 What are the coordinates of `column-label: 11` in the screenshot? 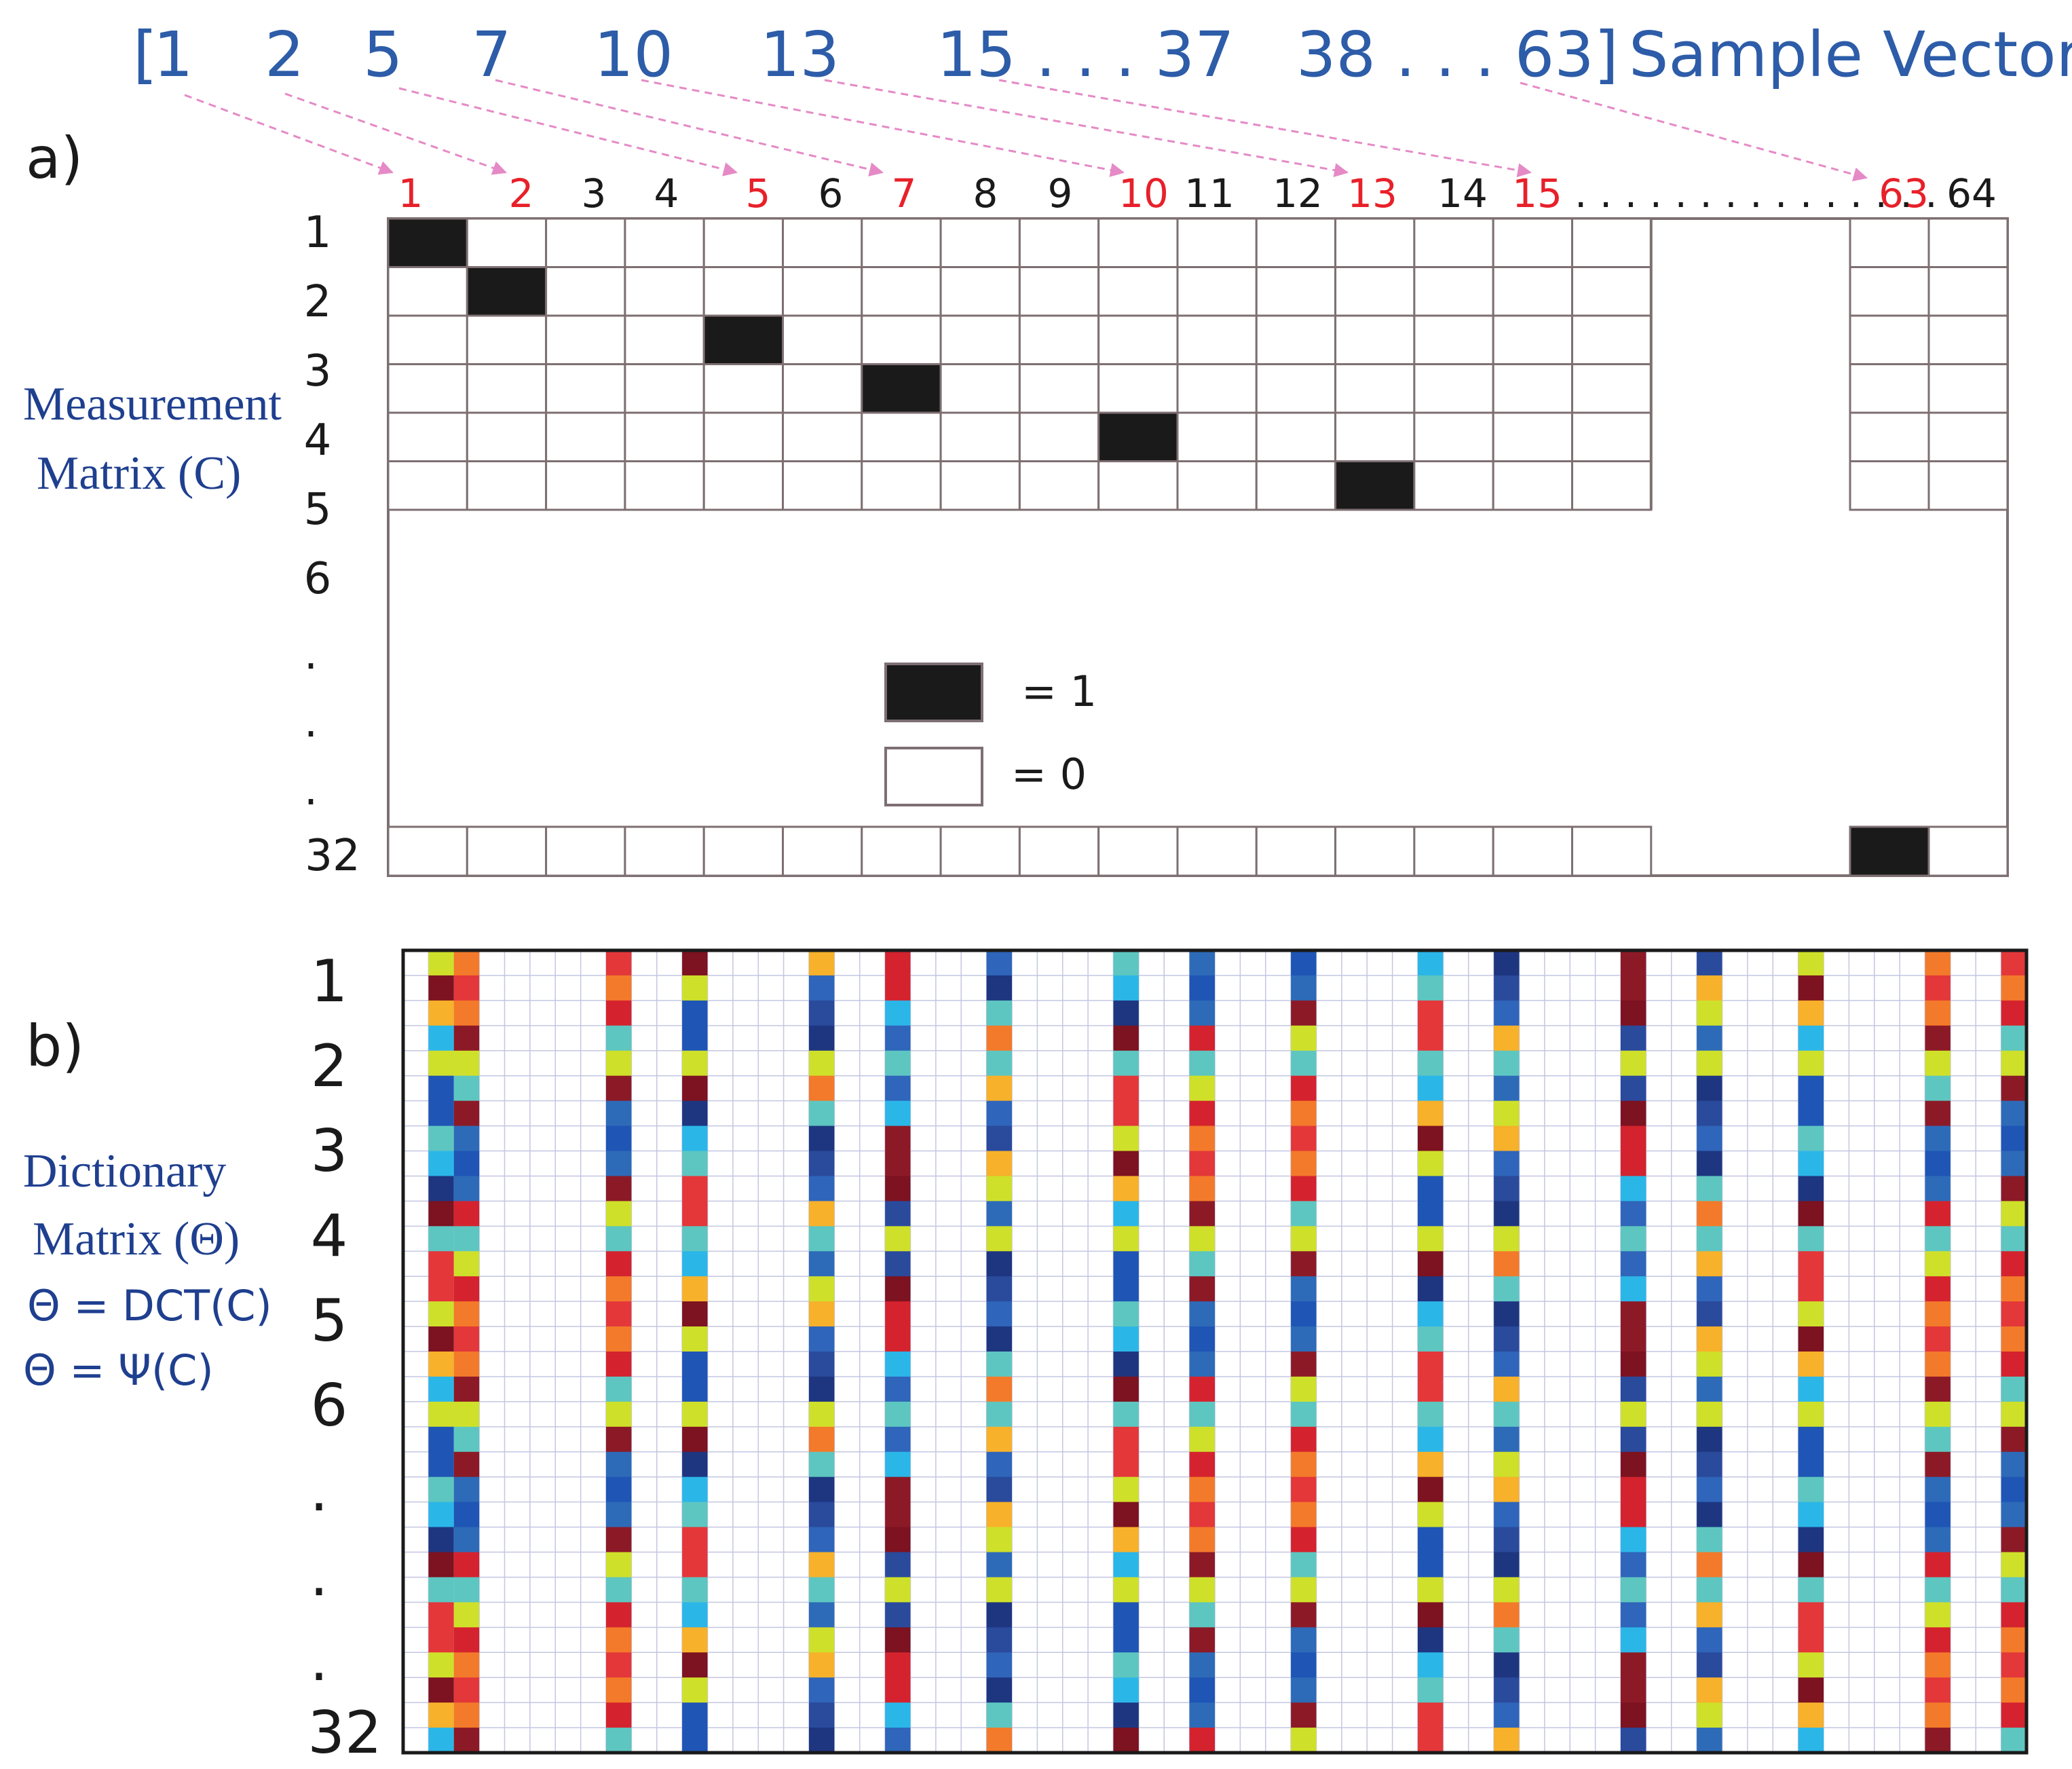 It's located at (1209, 193).